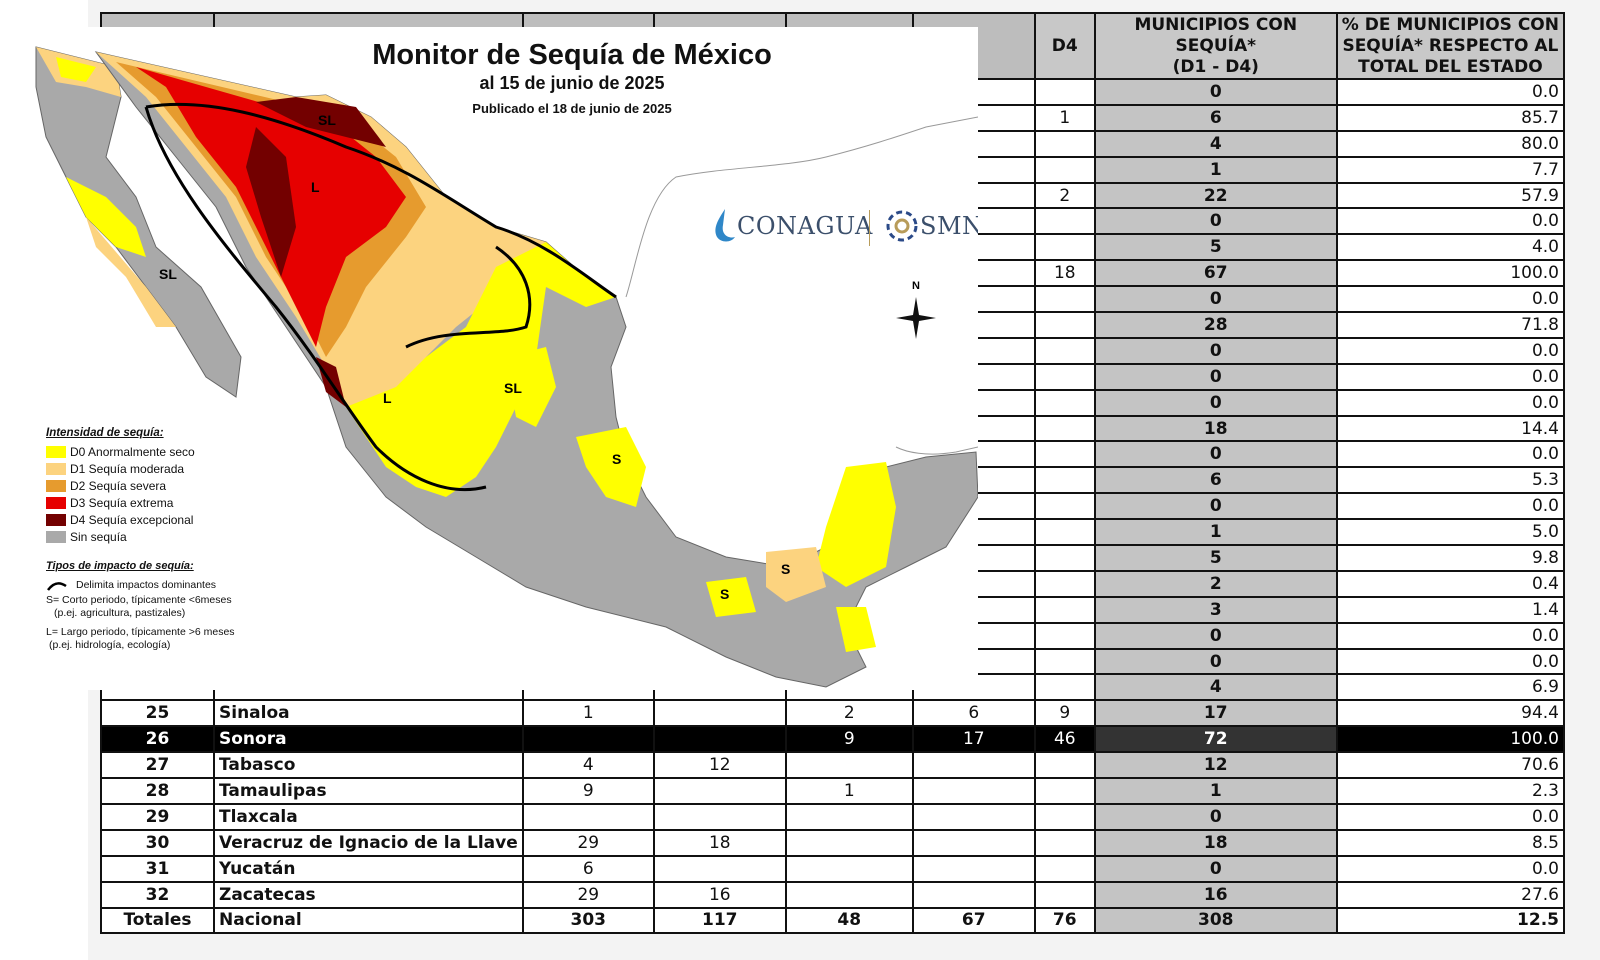 The width and height of the screenshot is (1600, 960). I want to click on percent-cell: 100.0, so click(1450, 739).